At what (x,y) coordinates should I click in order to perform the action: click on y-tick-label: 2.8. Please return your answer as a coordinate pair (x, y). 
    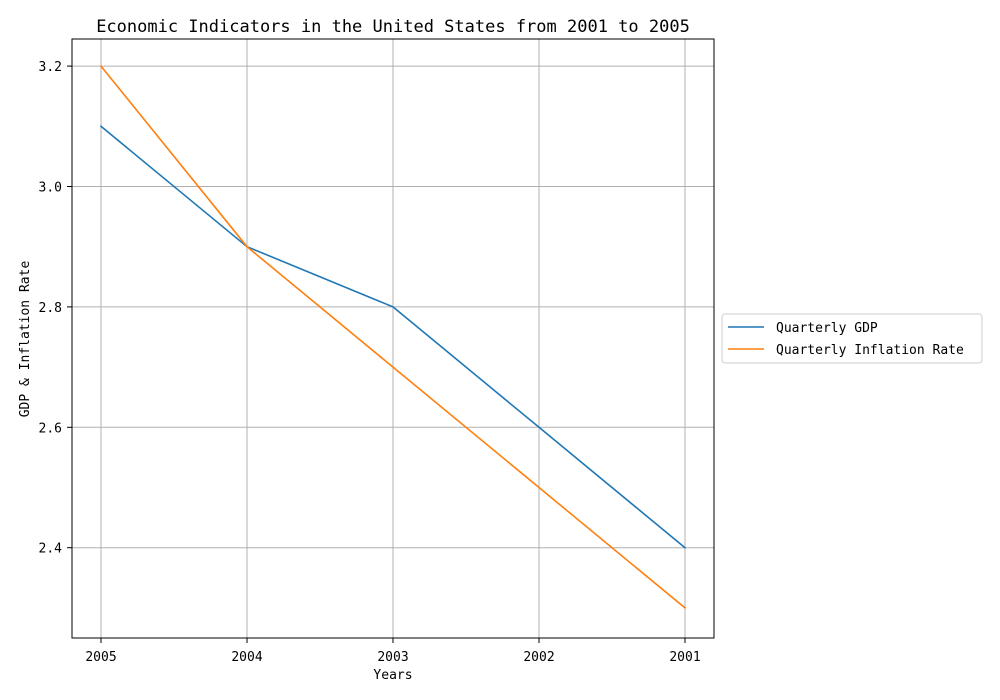
    Looking at the image, I should click on (50, 308).